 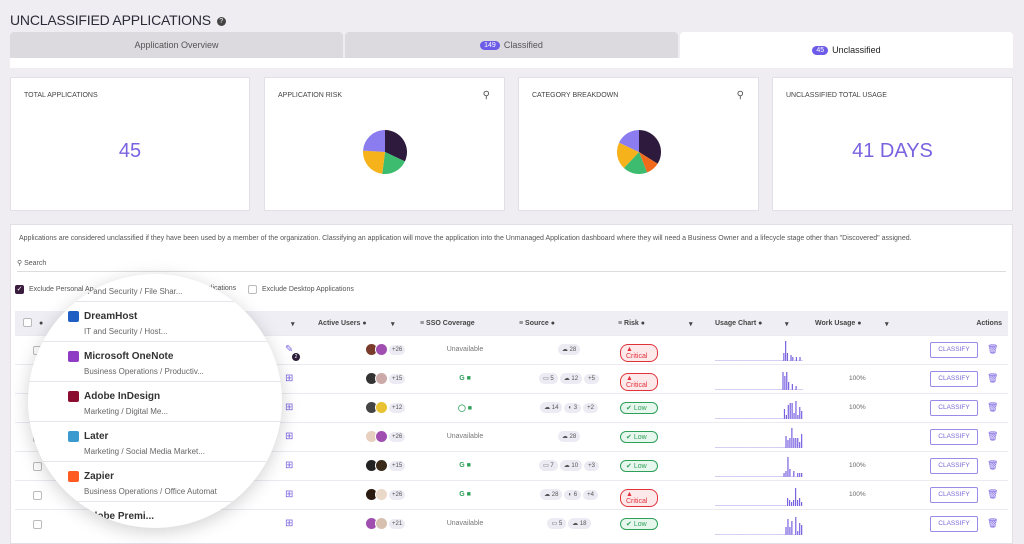 I want to click on help-icon: ?, so click(x=221, y=21).